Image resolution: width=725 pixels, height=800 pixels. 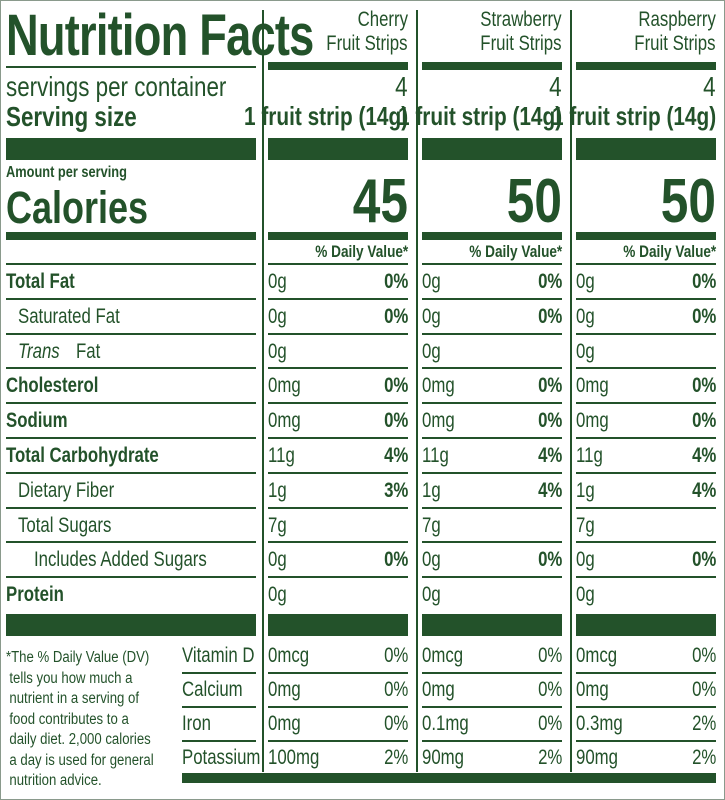 I want to click on nutrient-amount: 7g, so click(x=277, y=525).